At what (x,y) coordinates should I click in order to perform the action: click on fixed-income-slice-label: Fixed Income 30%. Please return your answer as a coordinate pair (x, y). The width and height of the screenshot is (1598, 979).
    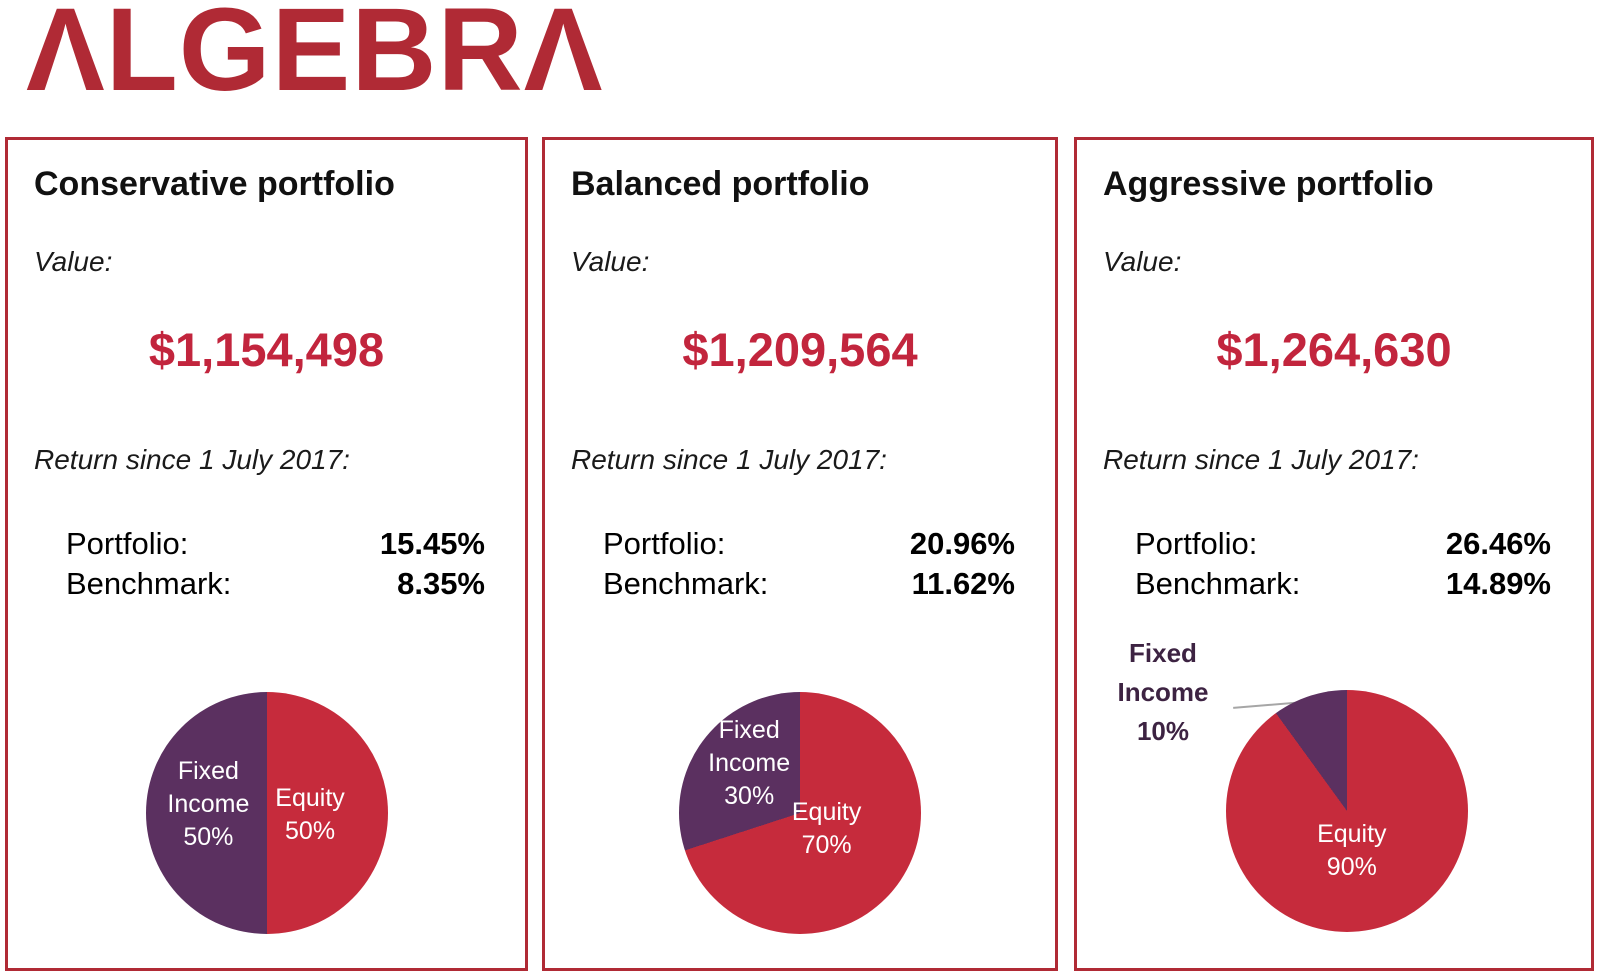
    Looking at the image, I should click on (749, 763).